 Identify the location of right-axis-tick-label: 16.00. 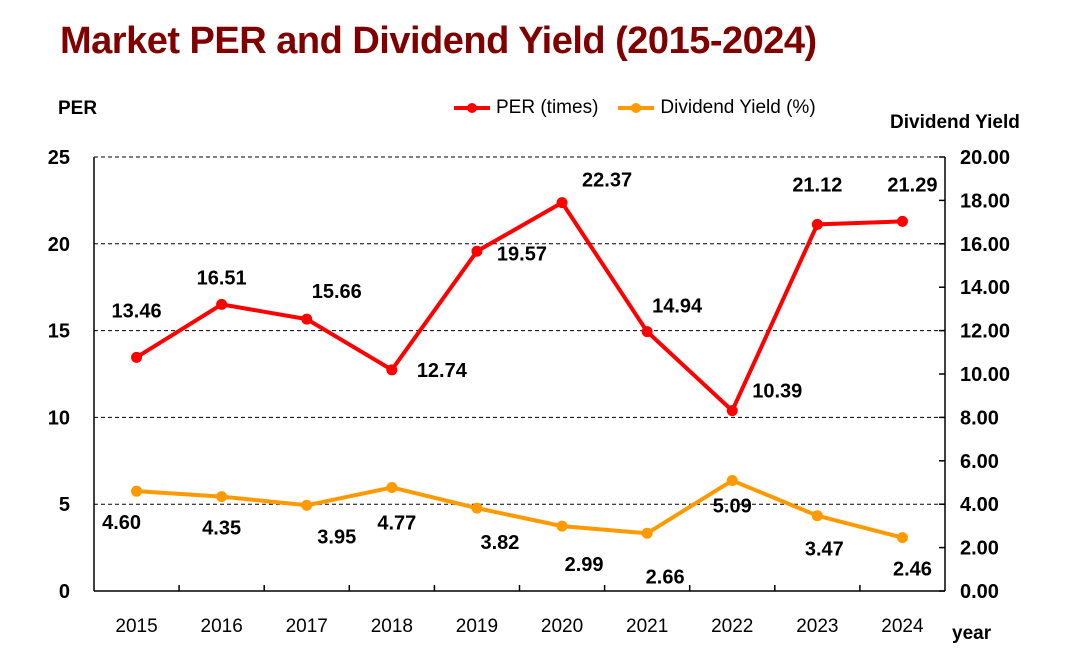
(985, 245).